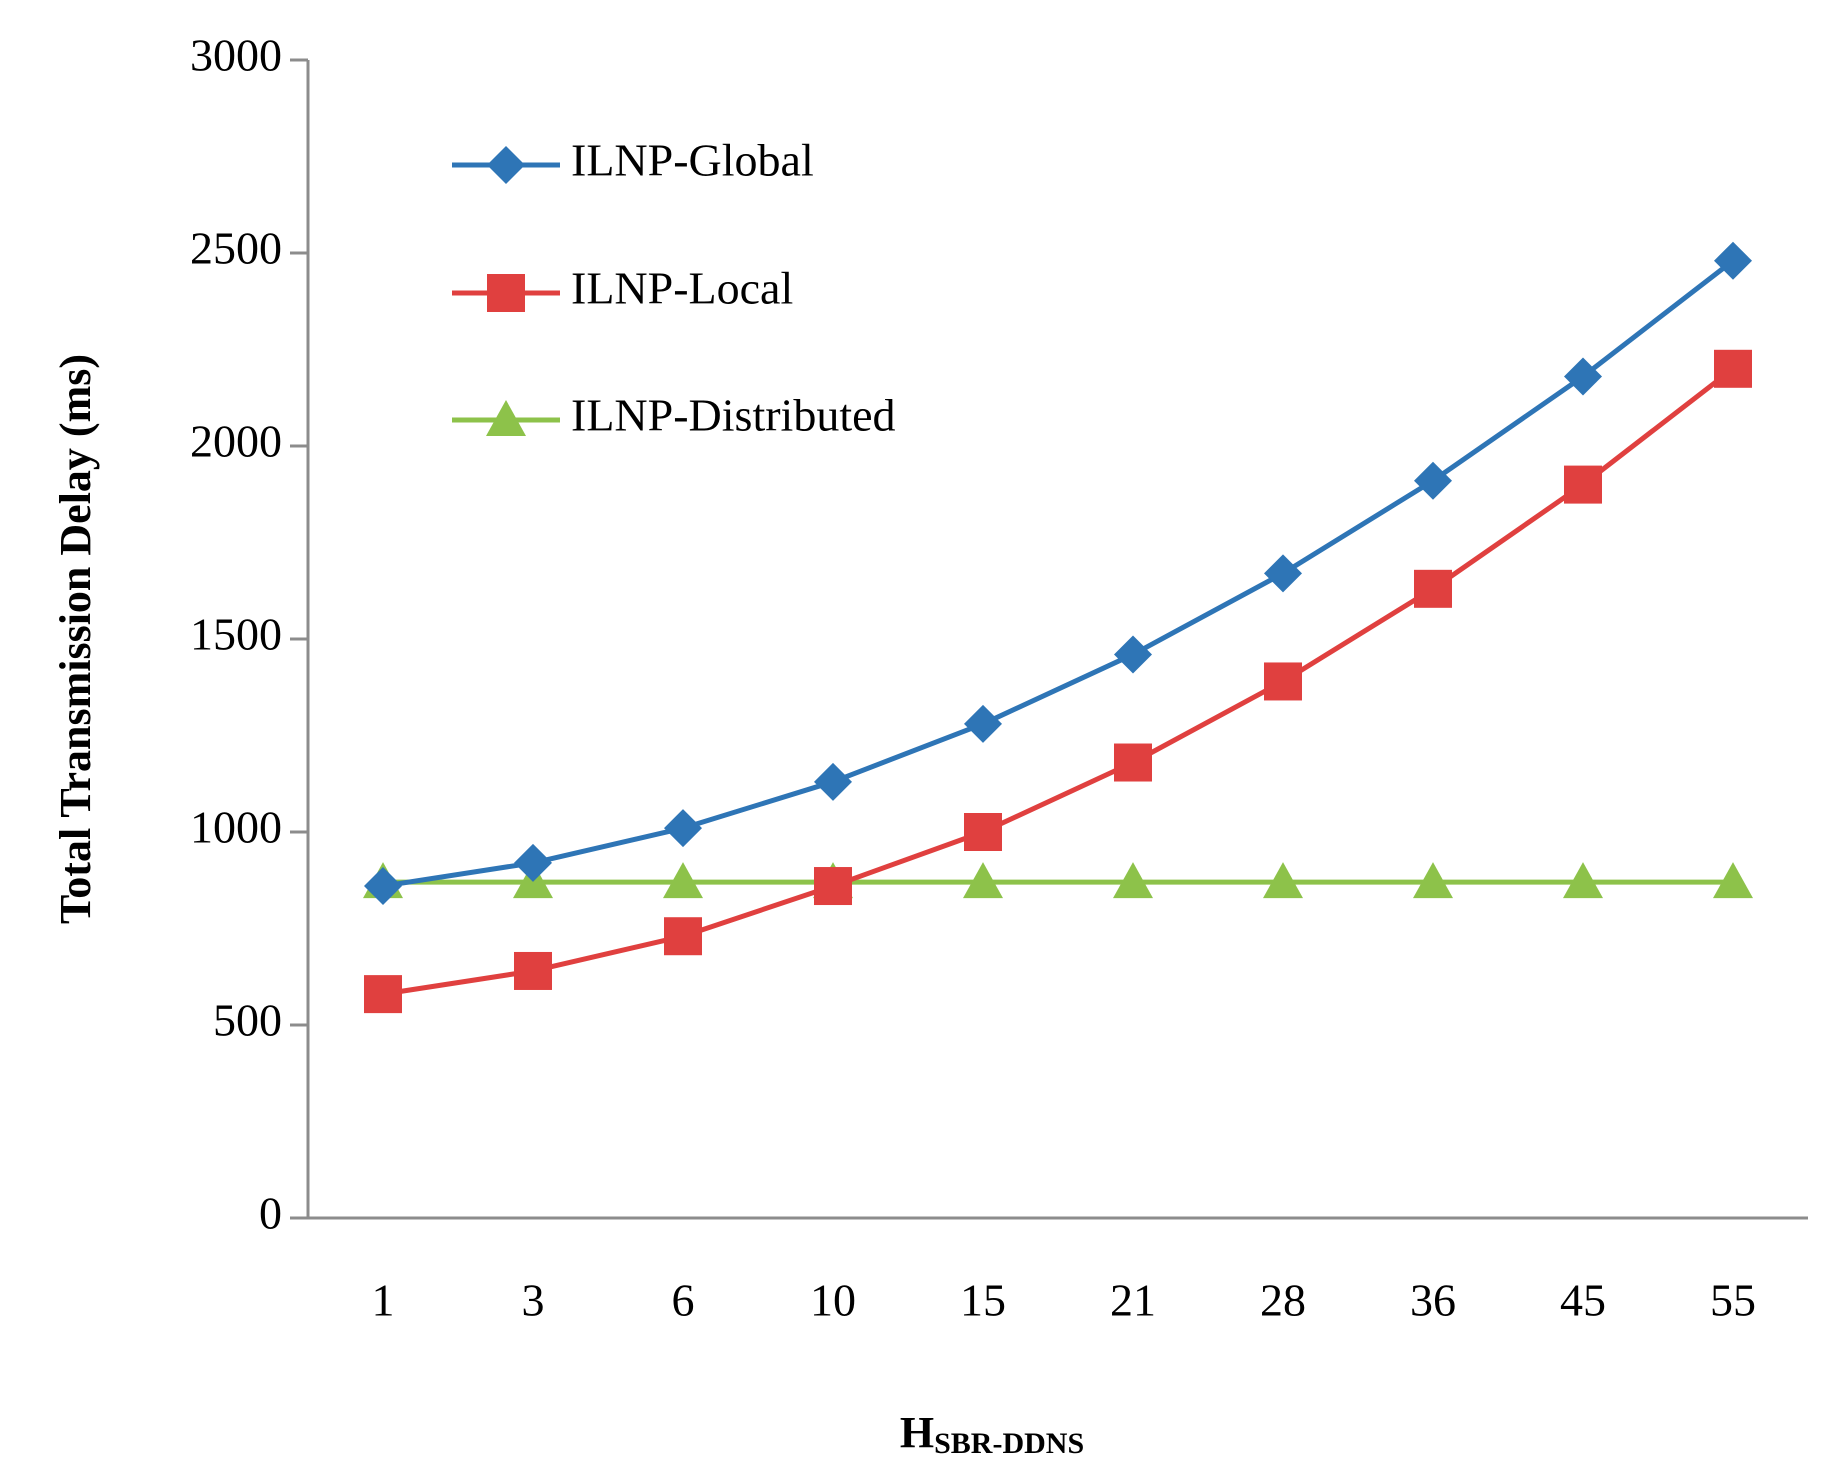 The image size is (1827, 1466). Describe the element at coordinates (75, 639) in the screenshot. I see `y-axis-title: Total Transmission Delay (ms)` at that location.